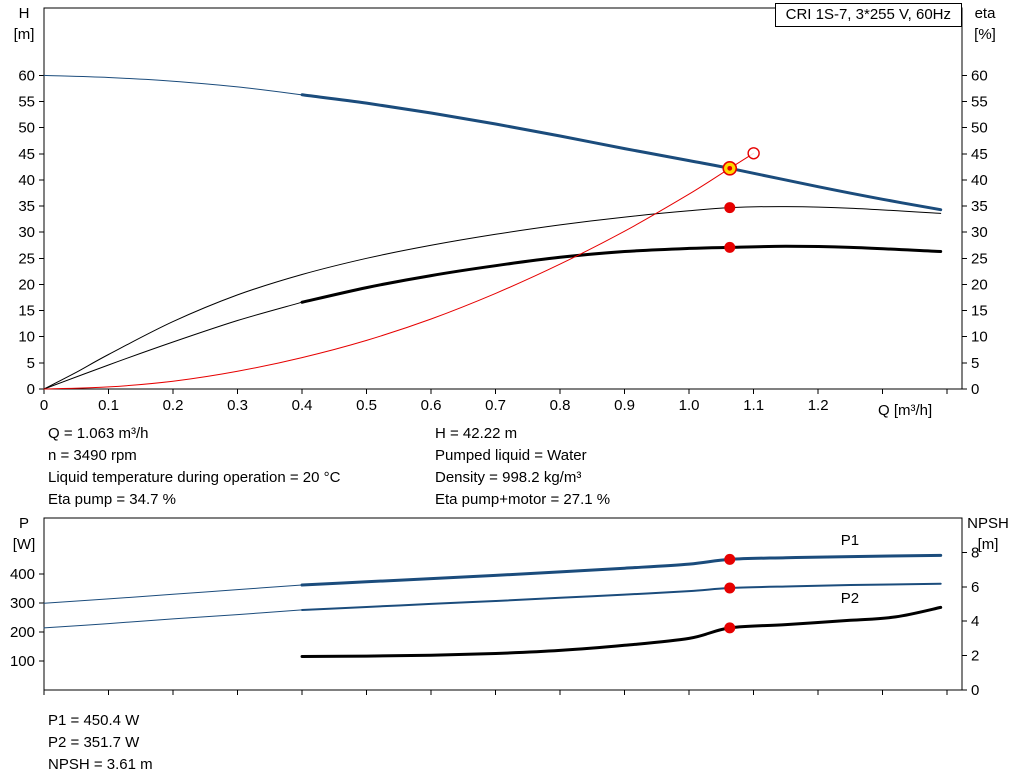 This screenshot has height=781, width=1024. Describe the element at coordinates (24, 13) in the screenshot. I see `h-axis-name: H` at that location.